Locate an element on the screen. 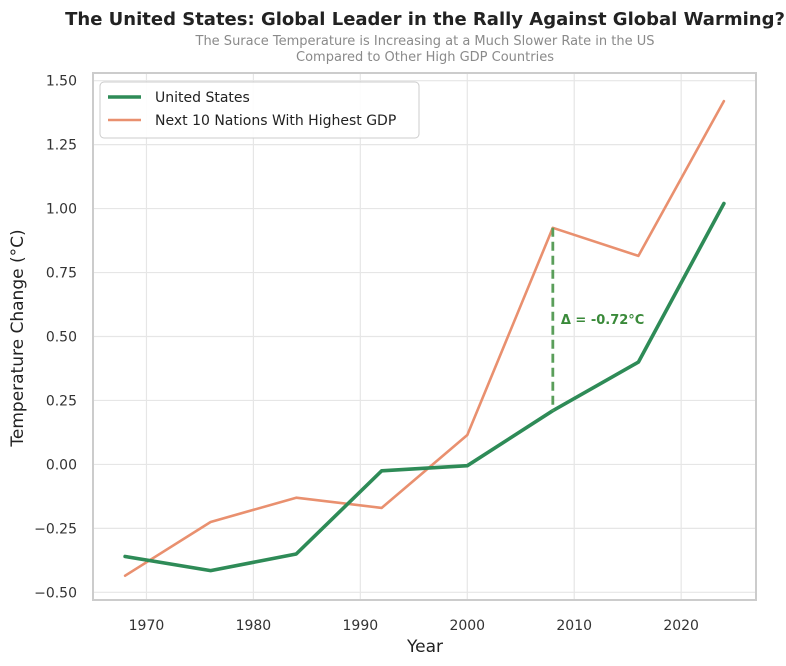 The image size is (786, 666). y-tick-label: 1.25 is located at coordinates (61, 146).